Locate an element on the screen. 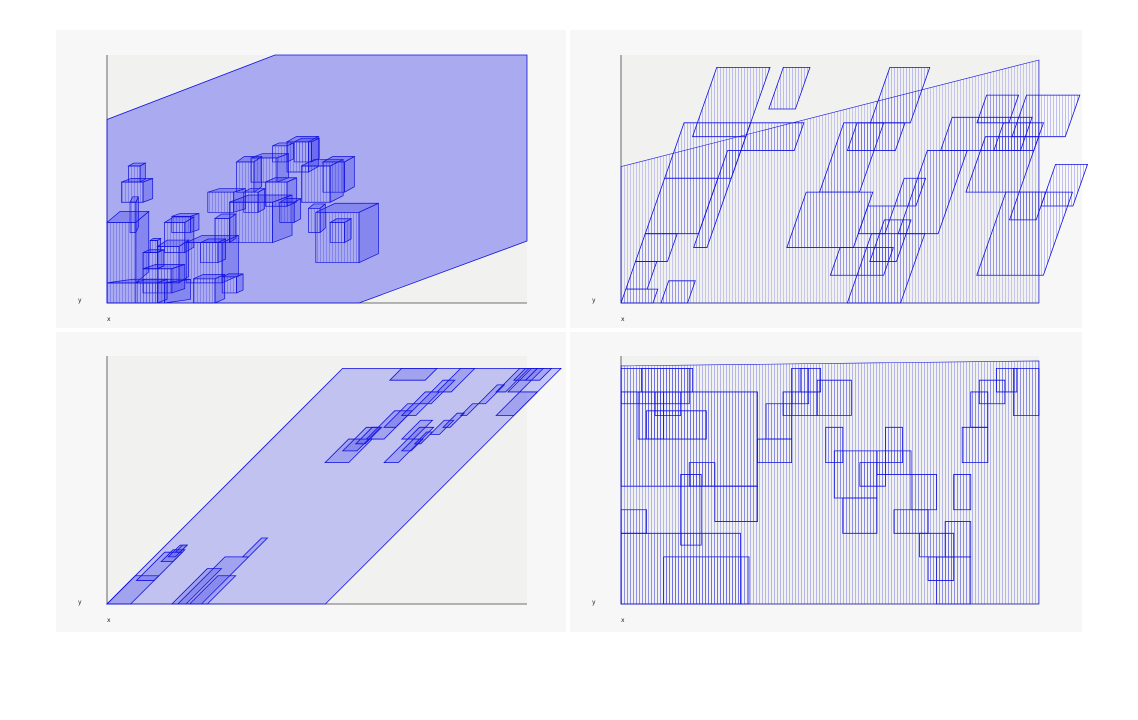  chart-canvas-top-right is located at coordinates (854, 179).